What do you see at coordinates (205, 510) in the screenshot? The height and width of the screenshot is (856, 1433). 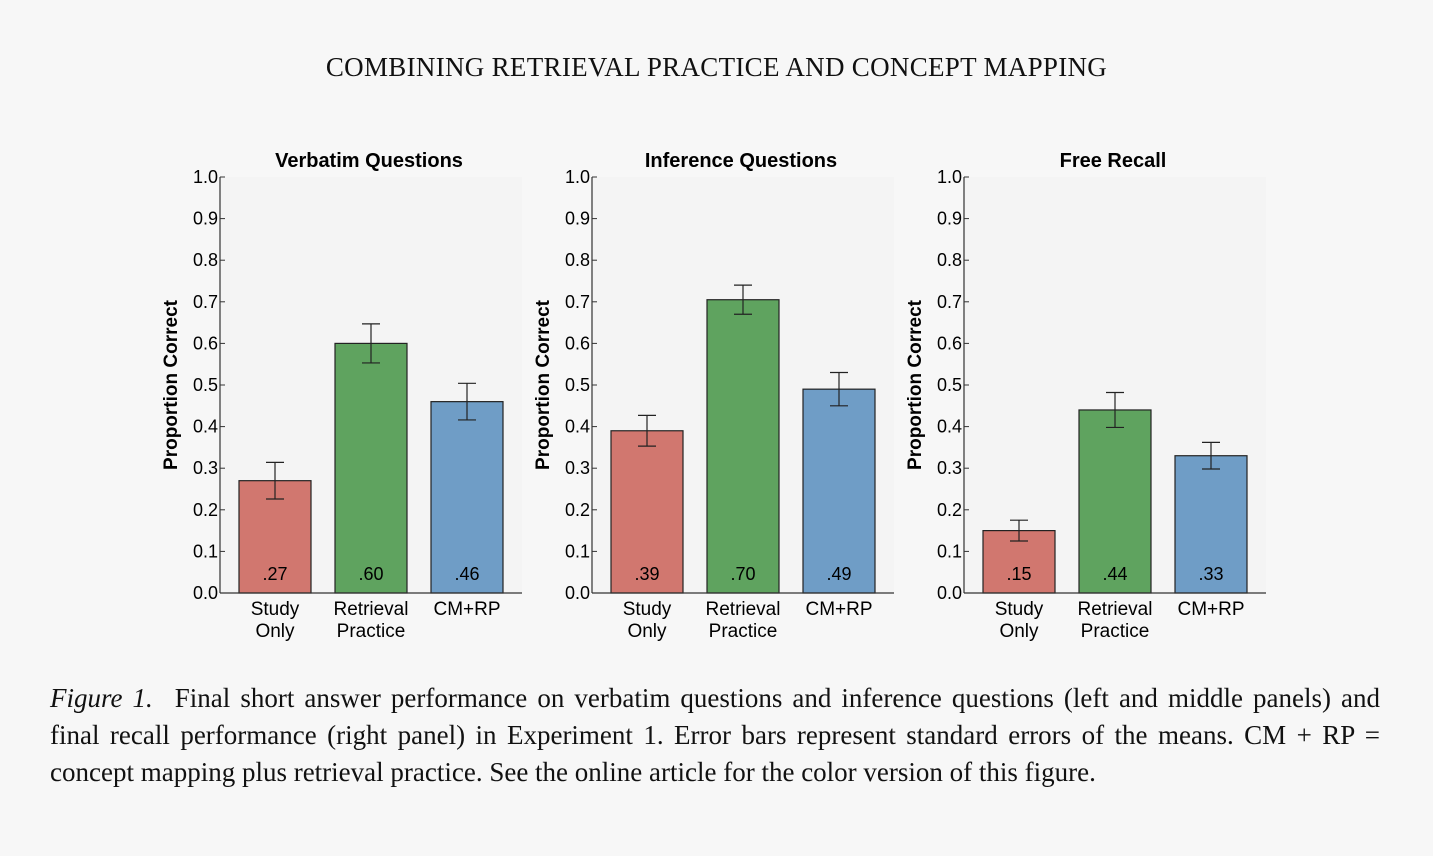 I see `panel-1-y-tick-label: 0.2` at bounding box center [205, 510].